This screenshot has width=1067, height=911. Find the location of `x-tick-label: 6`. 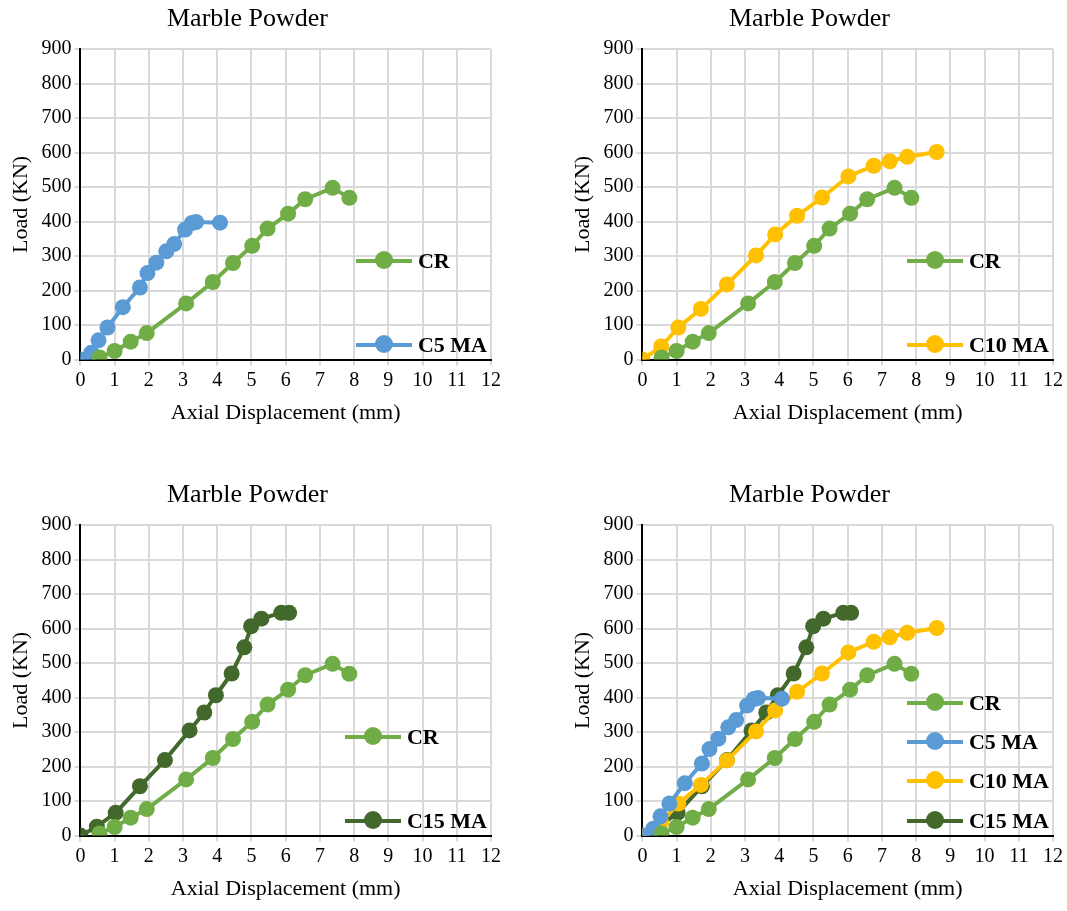

x-tick-label: 6 is located at coordinates (847, 854).